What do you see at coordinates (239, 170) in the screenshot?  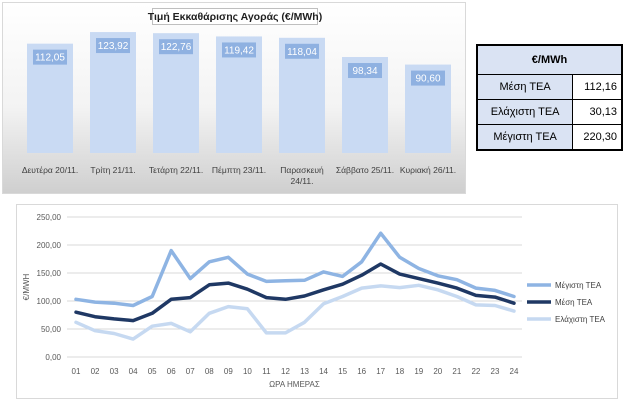 I see `bar-category-label: Πέμπτη 23/11.` at bounding box center [239, 170].